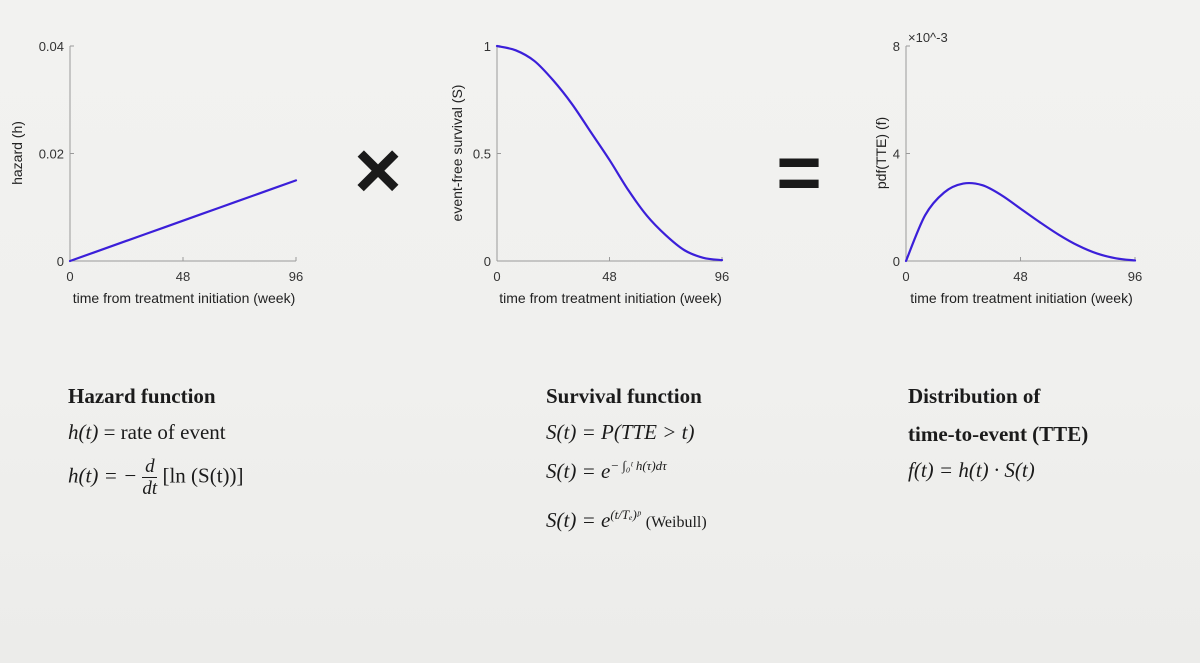  I want to click on hazard-y-tick-label: 0, so click(60, 261).